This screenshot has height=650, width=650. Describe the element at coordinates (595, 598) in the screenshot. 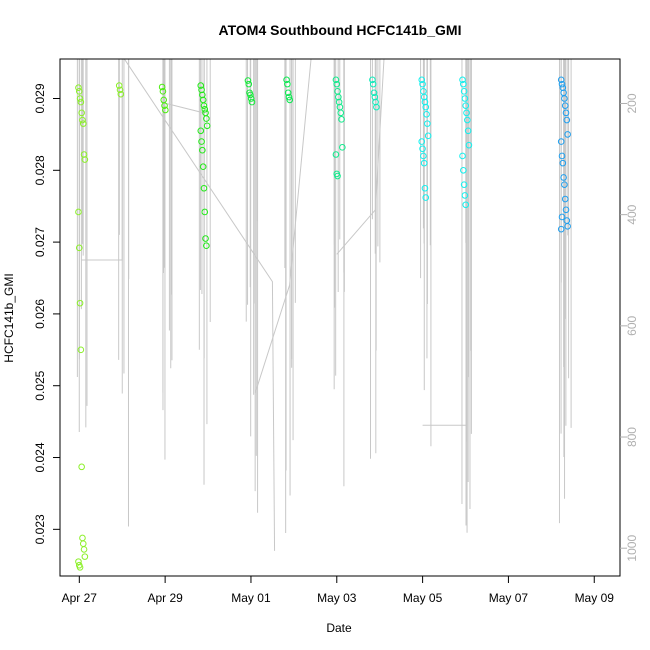

I see `x-tick-label: May 09` at that location.